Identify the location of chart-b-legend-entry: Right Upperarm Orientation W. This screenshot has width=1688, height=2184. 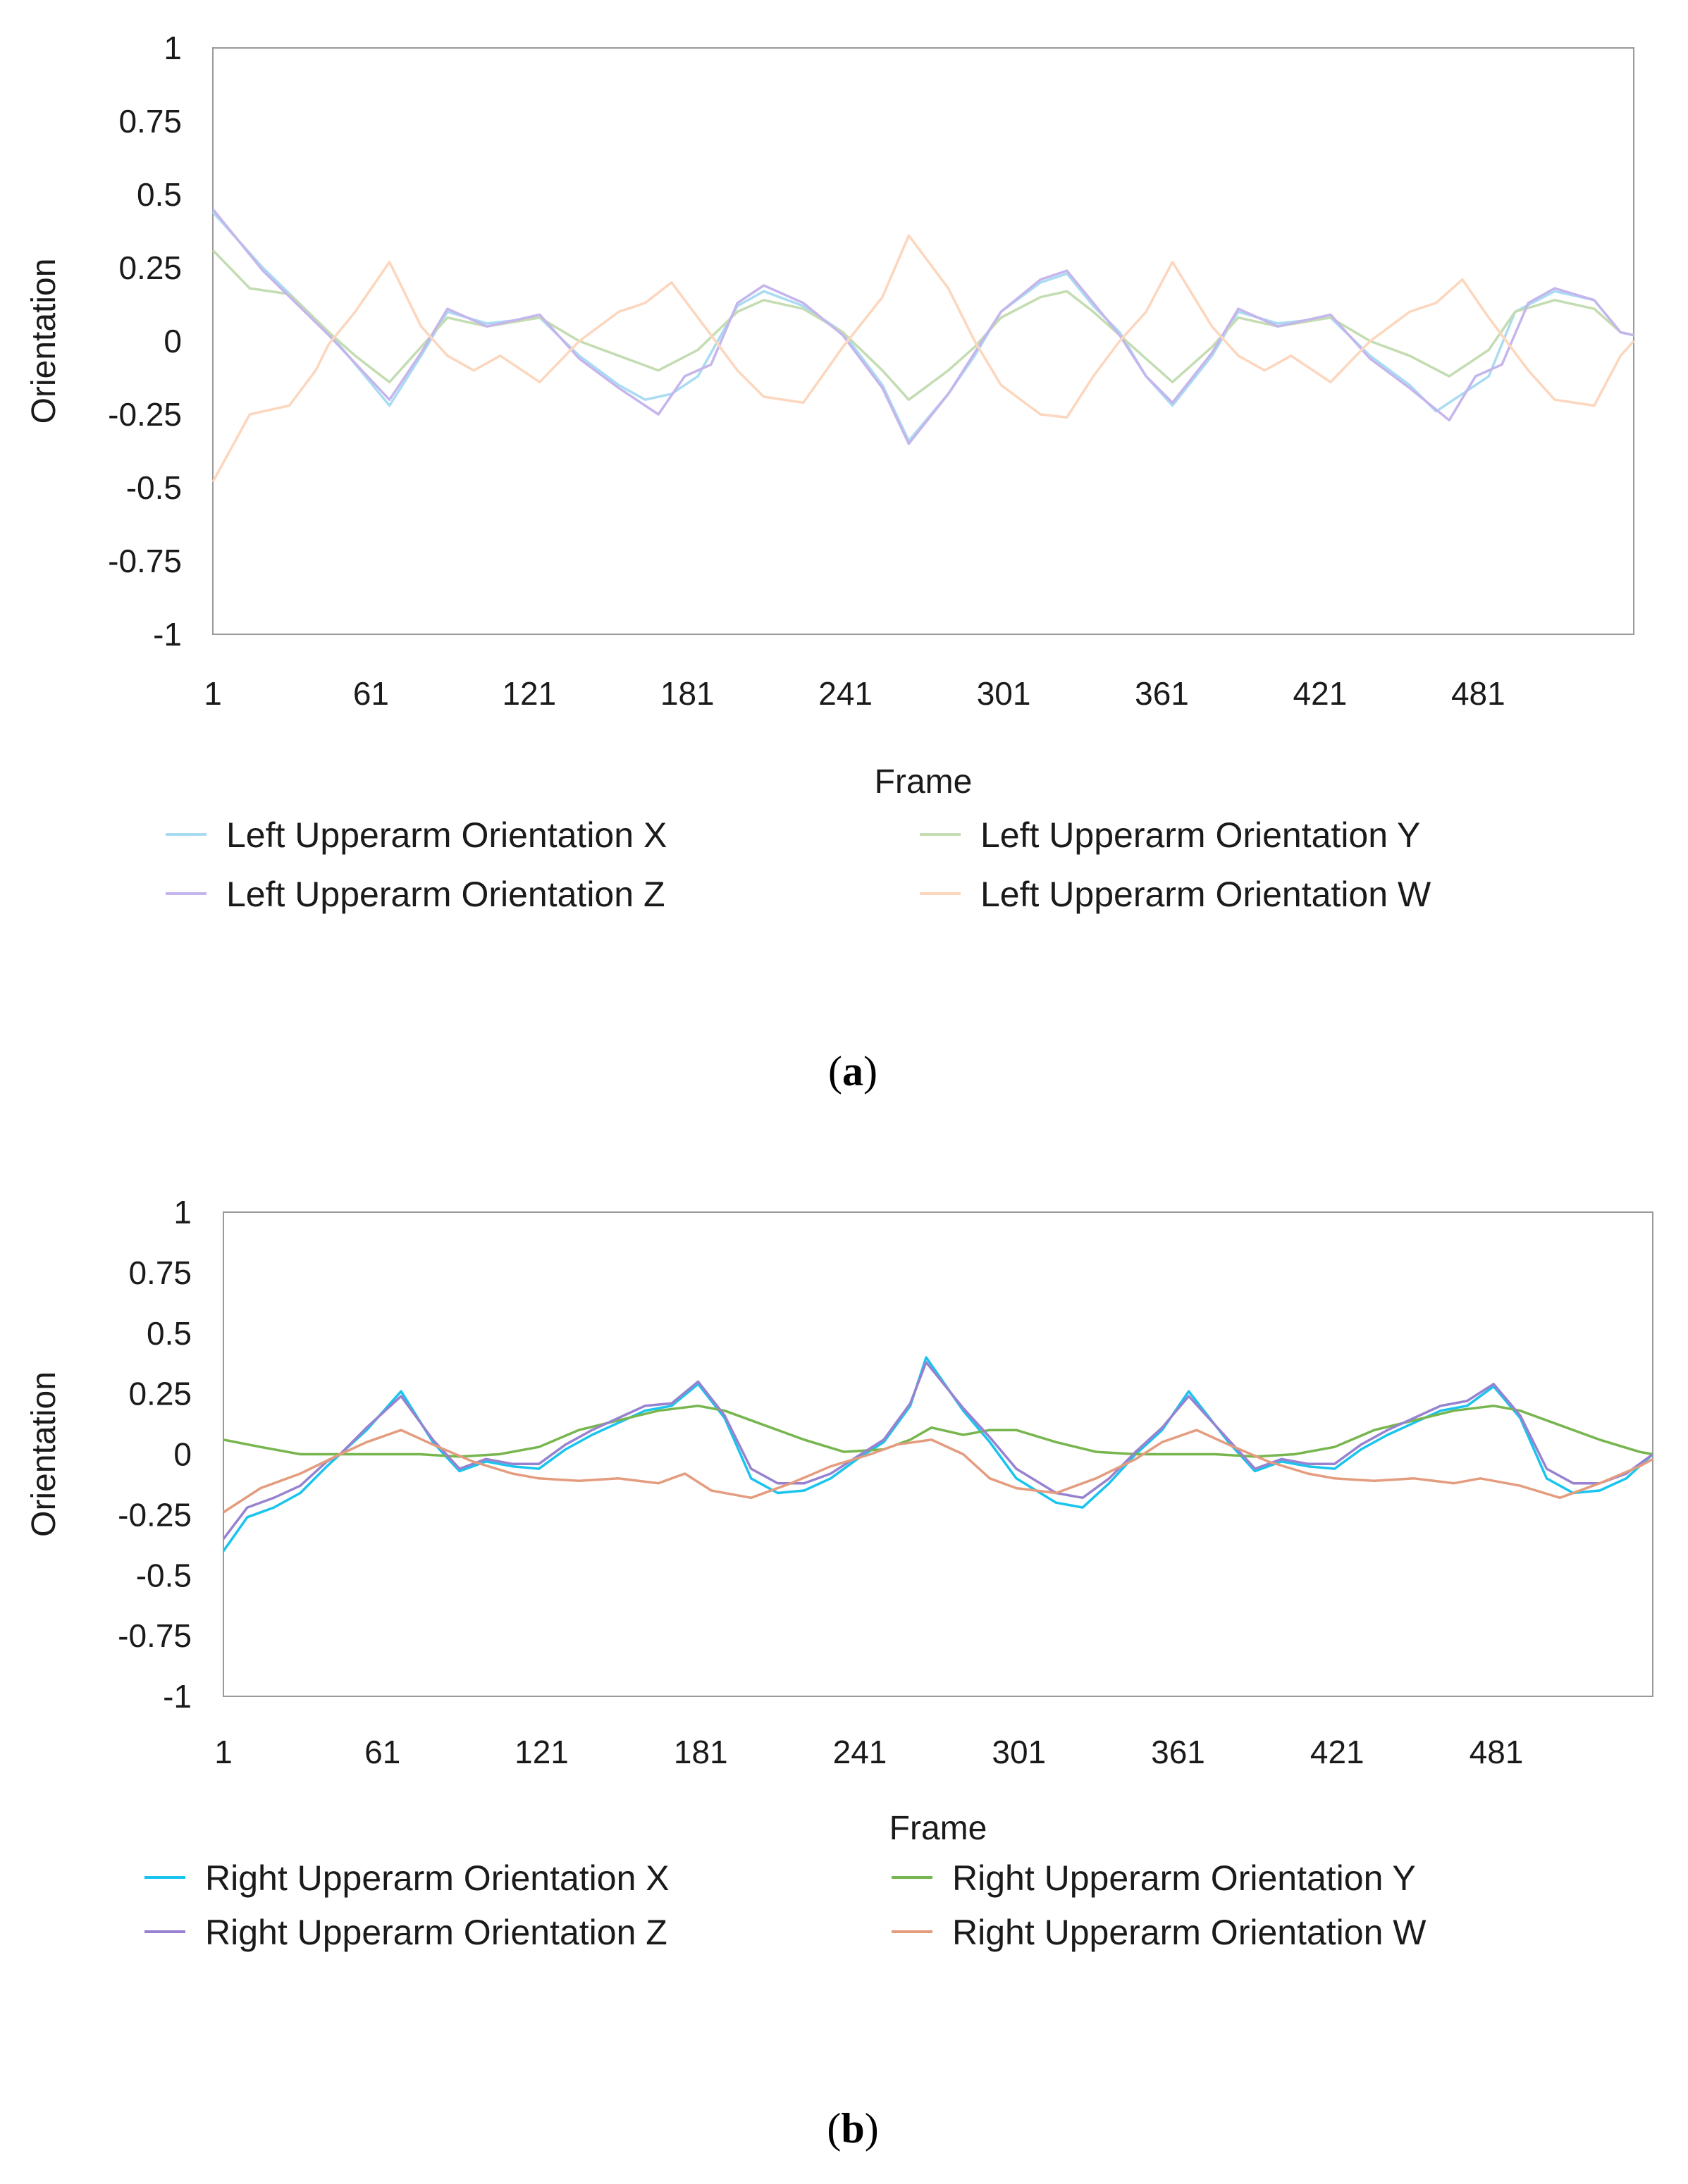
(1189, 1933).